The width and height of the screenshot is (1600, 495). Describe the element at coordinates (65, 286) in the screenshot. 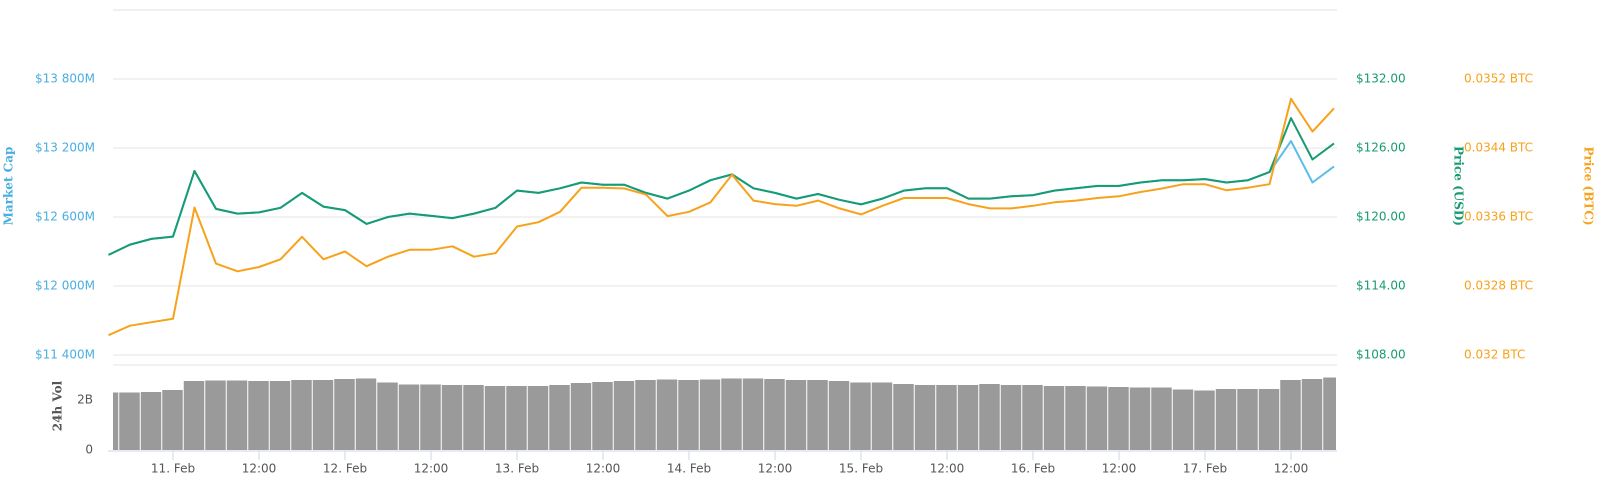

I see `y-tick-label: $12 000M` at that location.